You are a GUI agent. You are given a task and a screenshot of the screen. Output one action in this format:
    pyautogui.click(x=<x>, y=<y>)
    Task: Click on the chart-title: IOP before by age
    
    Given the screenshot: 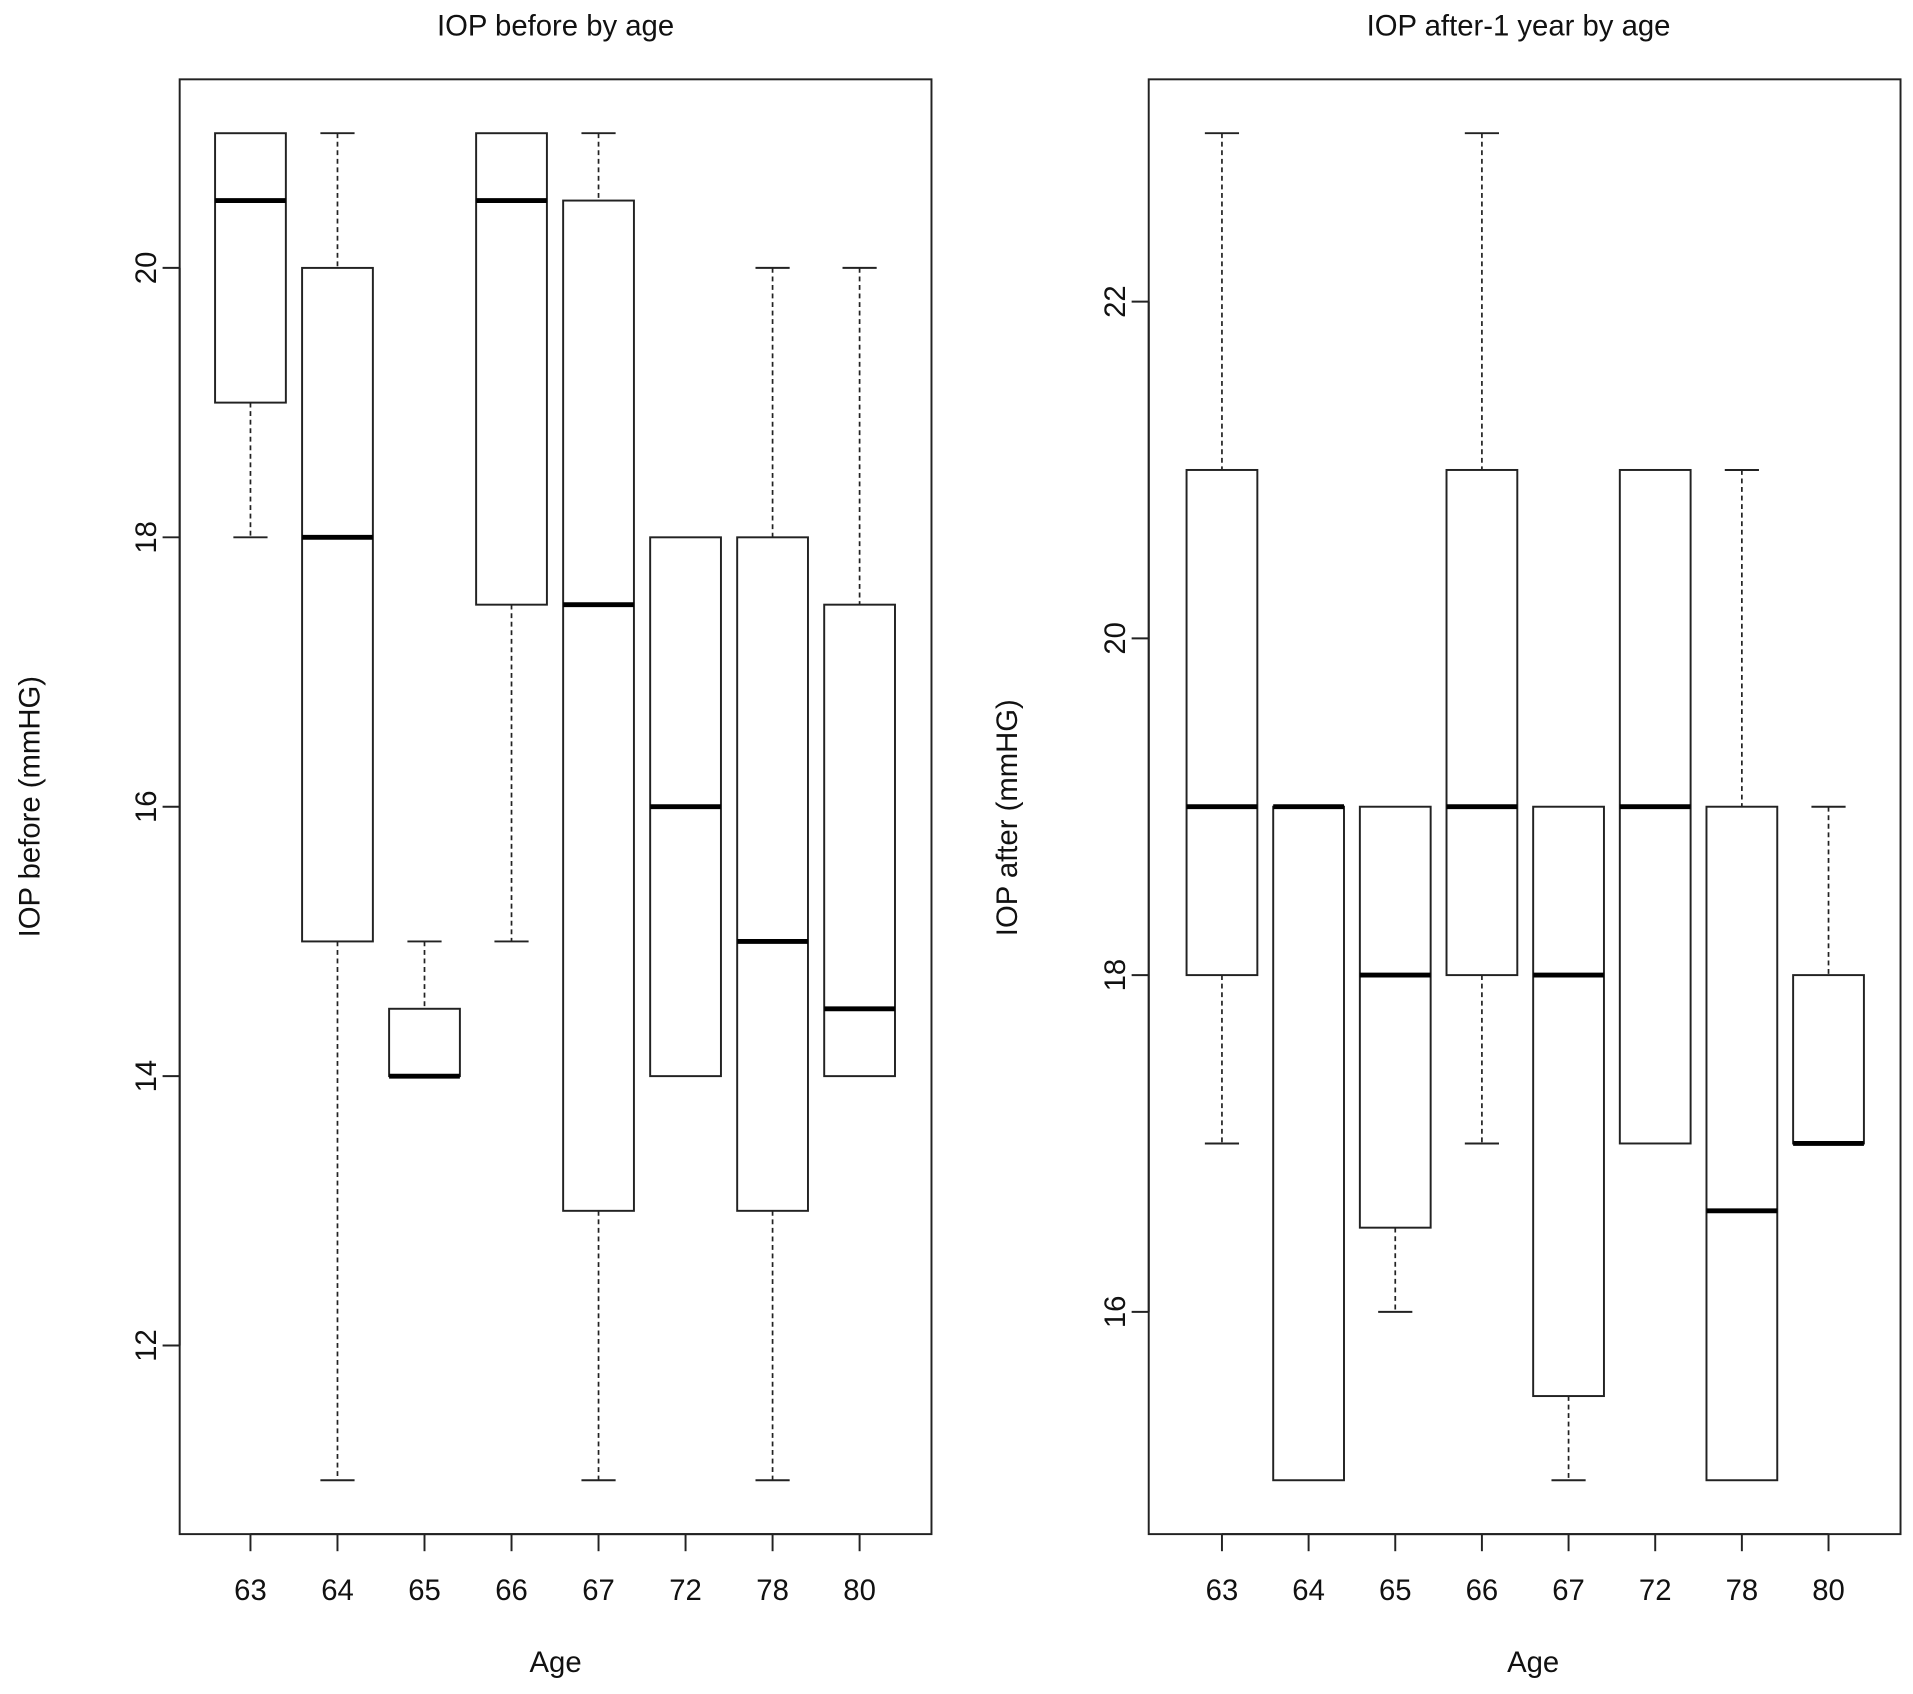 What is the action you would take?
    pyautogui.click(x=555, y=25)
    